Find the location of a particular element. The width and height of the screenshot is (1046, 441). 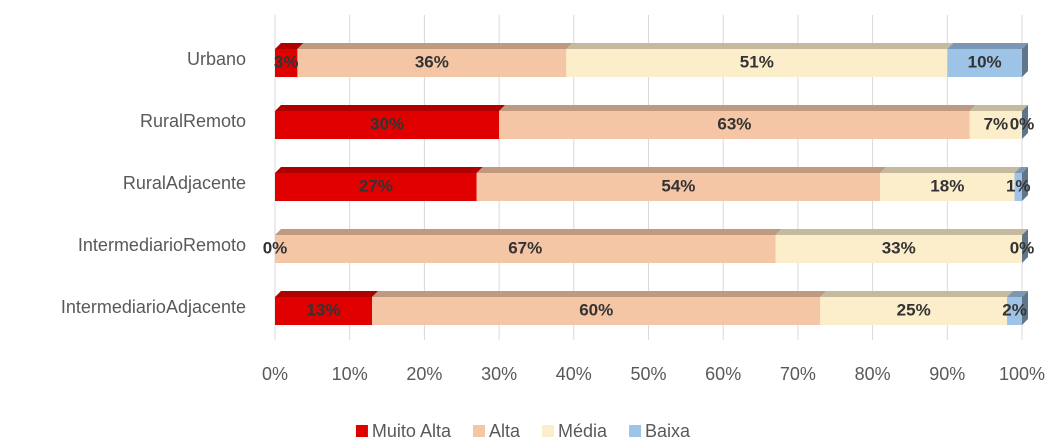

x-tick-label: 50% is located at coordinates (648, 374).